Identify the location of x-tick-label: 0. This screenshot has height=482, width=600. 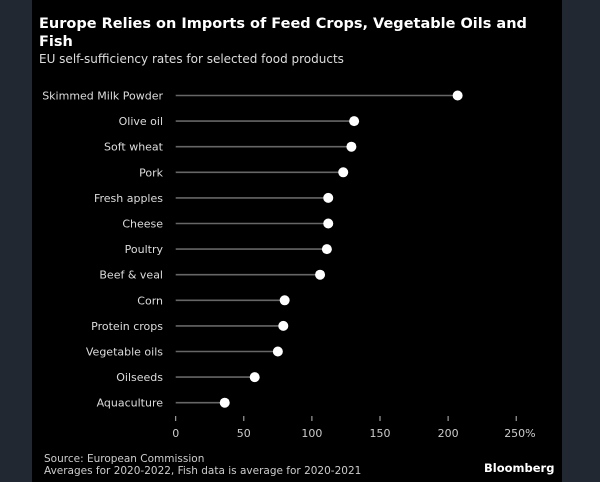
(175, 433).